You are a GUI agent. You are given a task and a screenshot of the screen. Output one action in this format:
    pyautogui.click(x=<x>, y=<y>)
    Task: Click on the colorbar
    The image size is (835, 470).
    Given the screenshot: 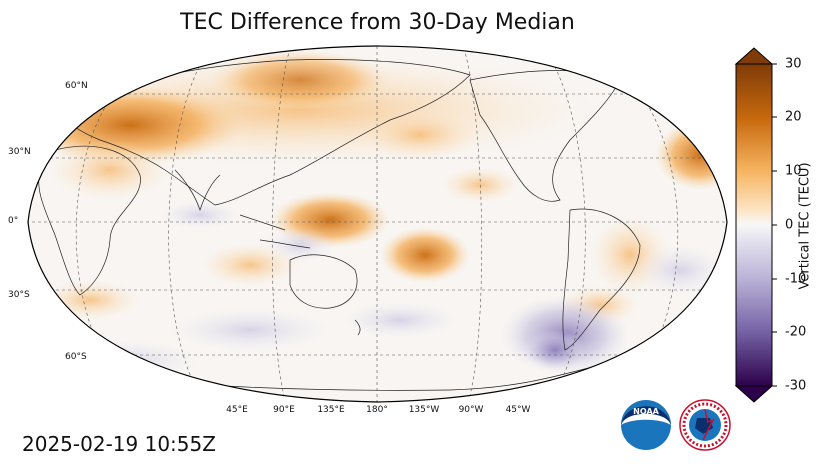 What is the action you would take?
    pyautogui.click(x=755, y=225)
    